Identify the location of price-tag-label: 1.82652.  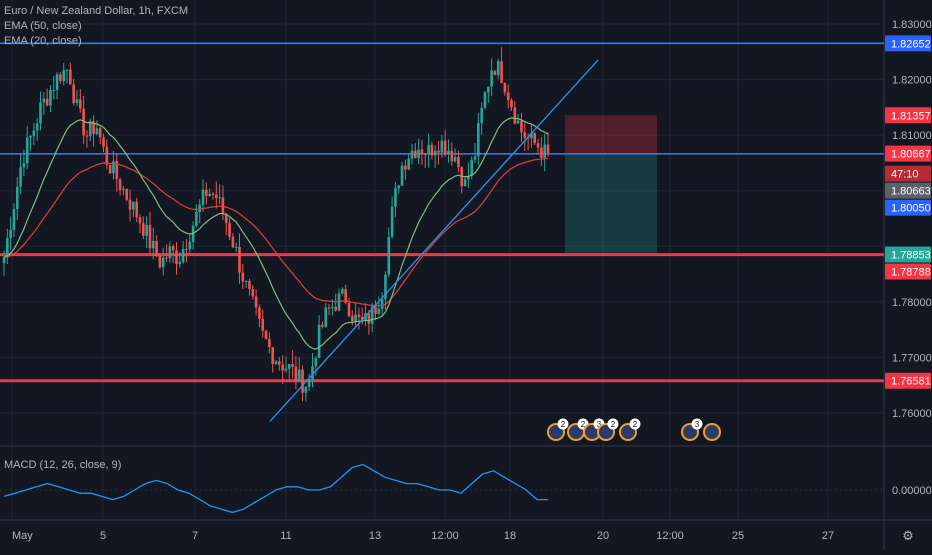
(911, 44).